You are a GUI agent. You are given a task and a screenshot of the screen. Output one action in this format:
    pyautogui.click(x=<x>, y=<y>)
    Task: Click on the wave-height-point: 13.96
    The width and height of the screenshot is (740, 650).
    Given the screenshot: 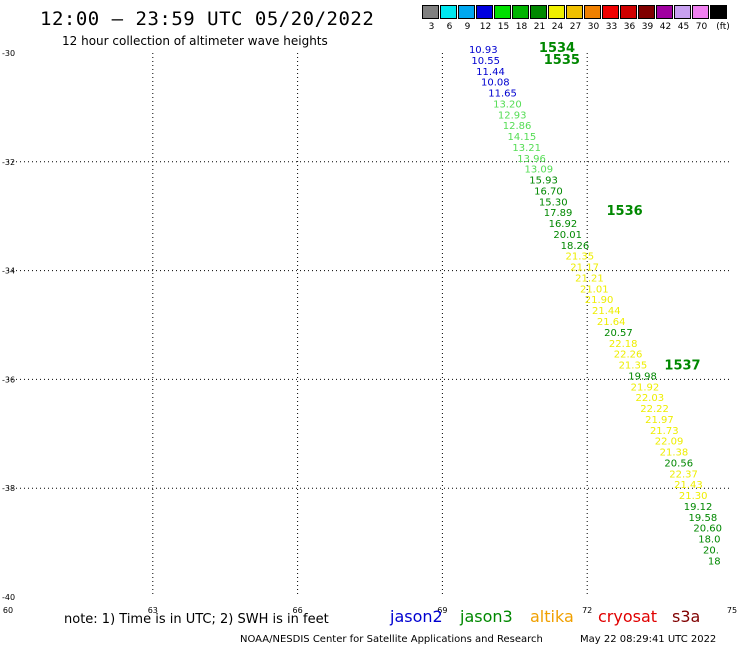 What is the action you would take?
    pyautogui.click(x=531, y=159)
    